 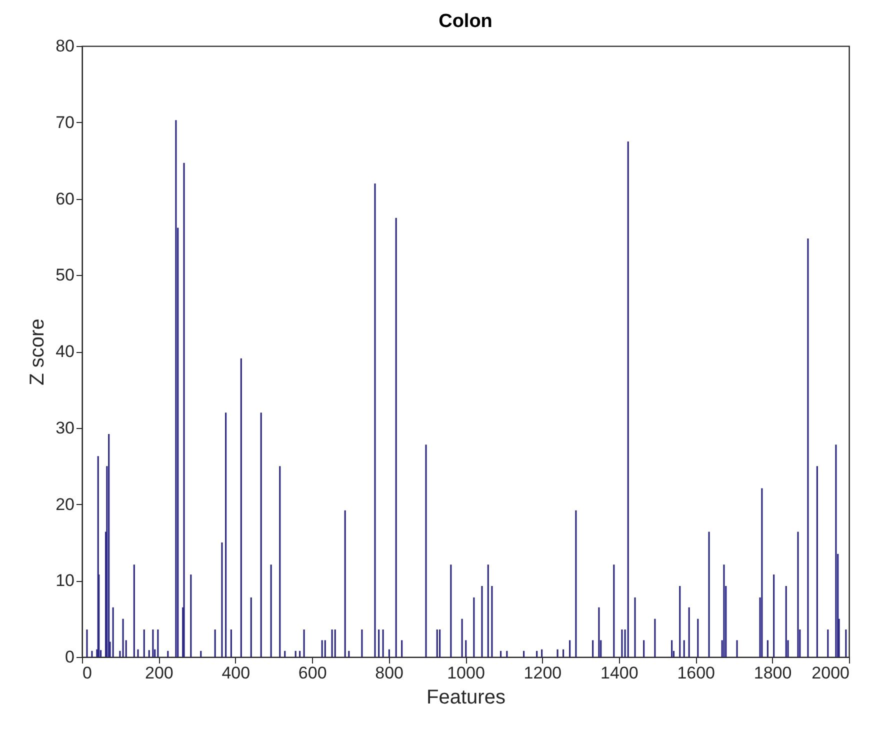 I want to click on x-tick-label: 0, so click(x=87, y=673).